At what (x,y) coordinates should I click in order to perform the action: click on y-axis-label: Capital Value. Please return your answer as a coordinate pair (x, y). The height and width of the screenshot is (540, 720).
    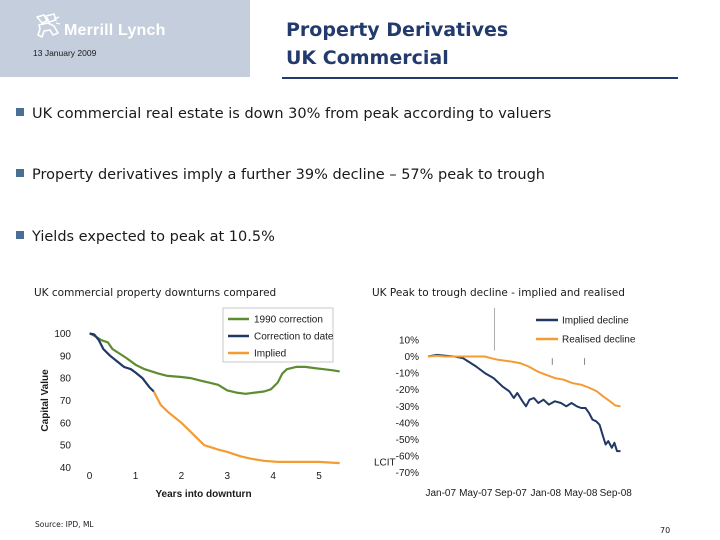
    Looking at the image, I should click on (45, 400).